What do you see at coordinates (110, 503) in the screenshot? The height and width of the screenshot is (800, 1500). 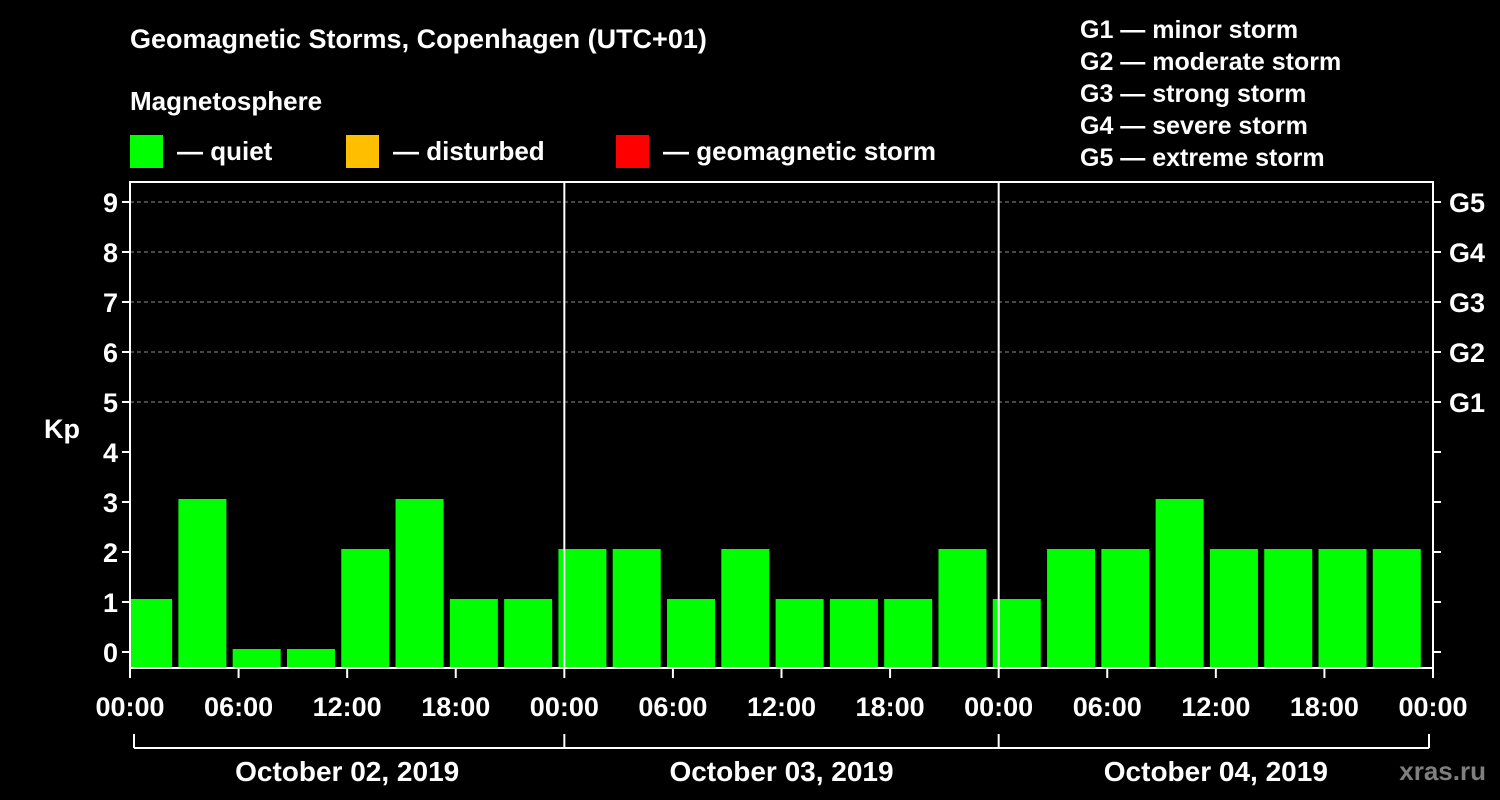 I see `y-tick-label-3: 3` at bounding box center [110, 503].